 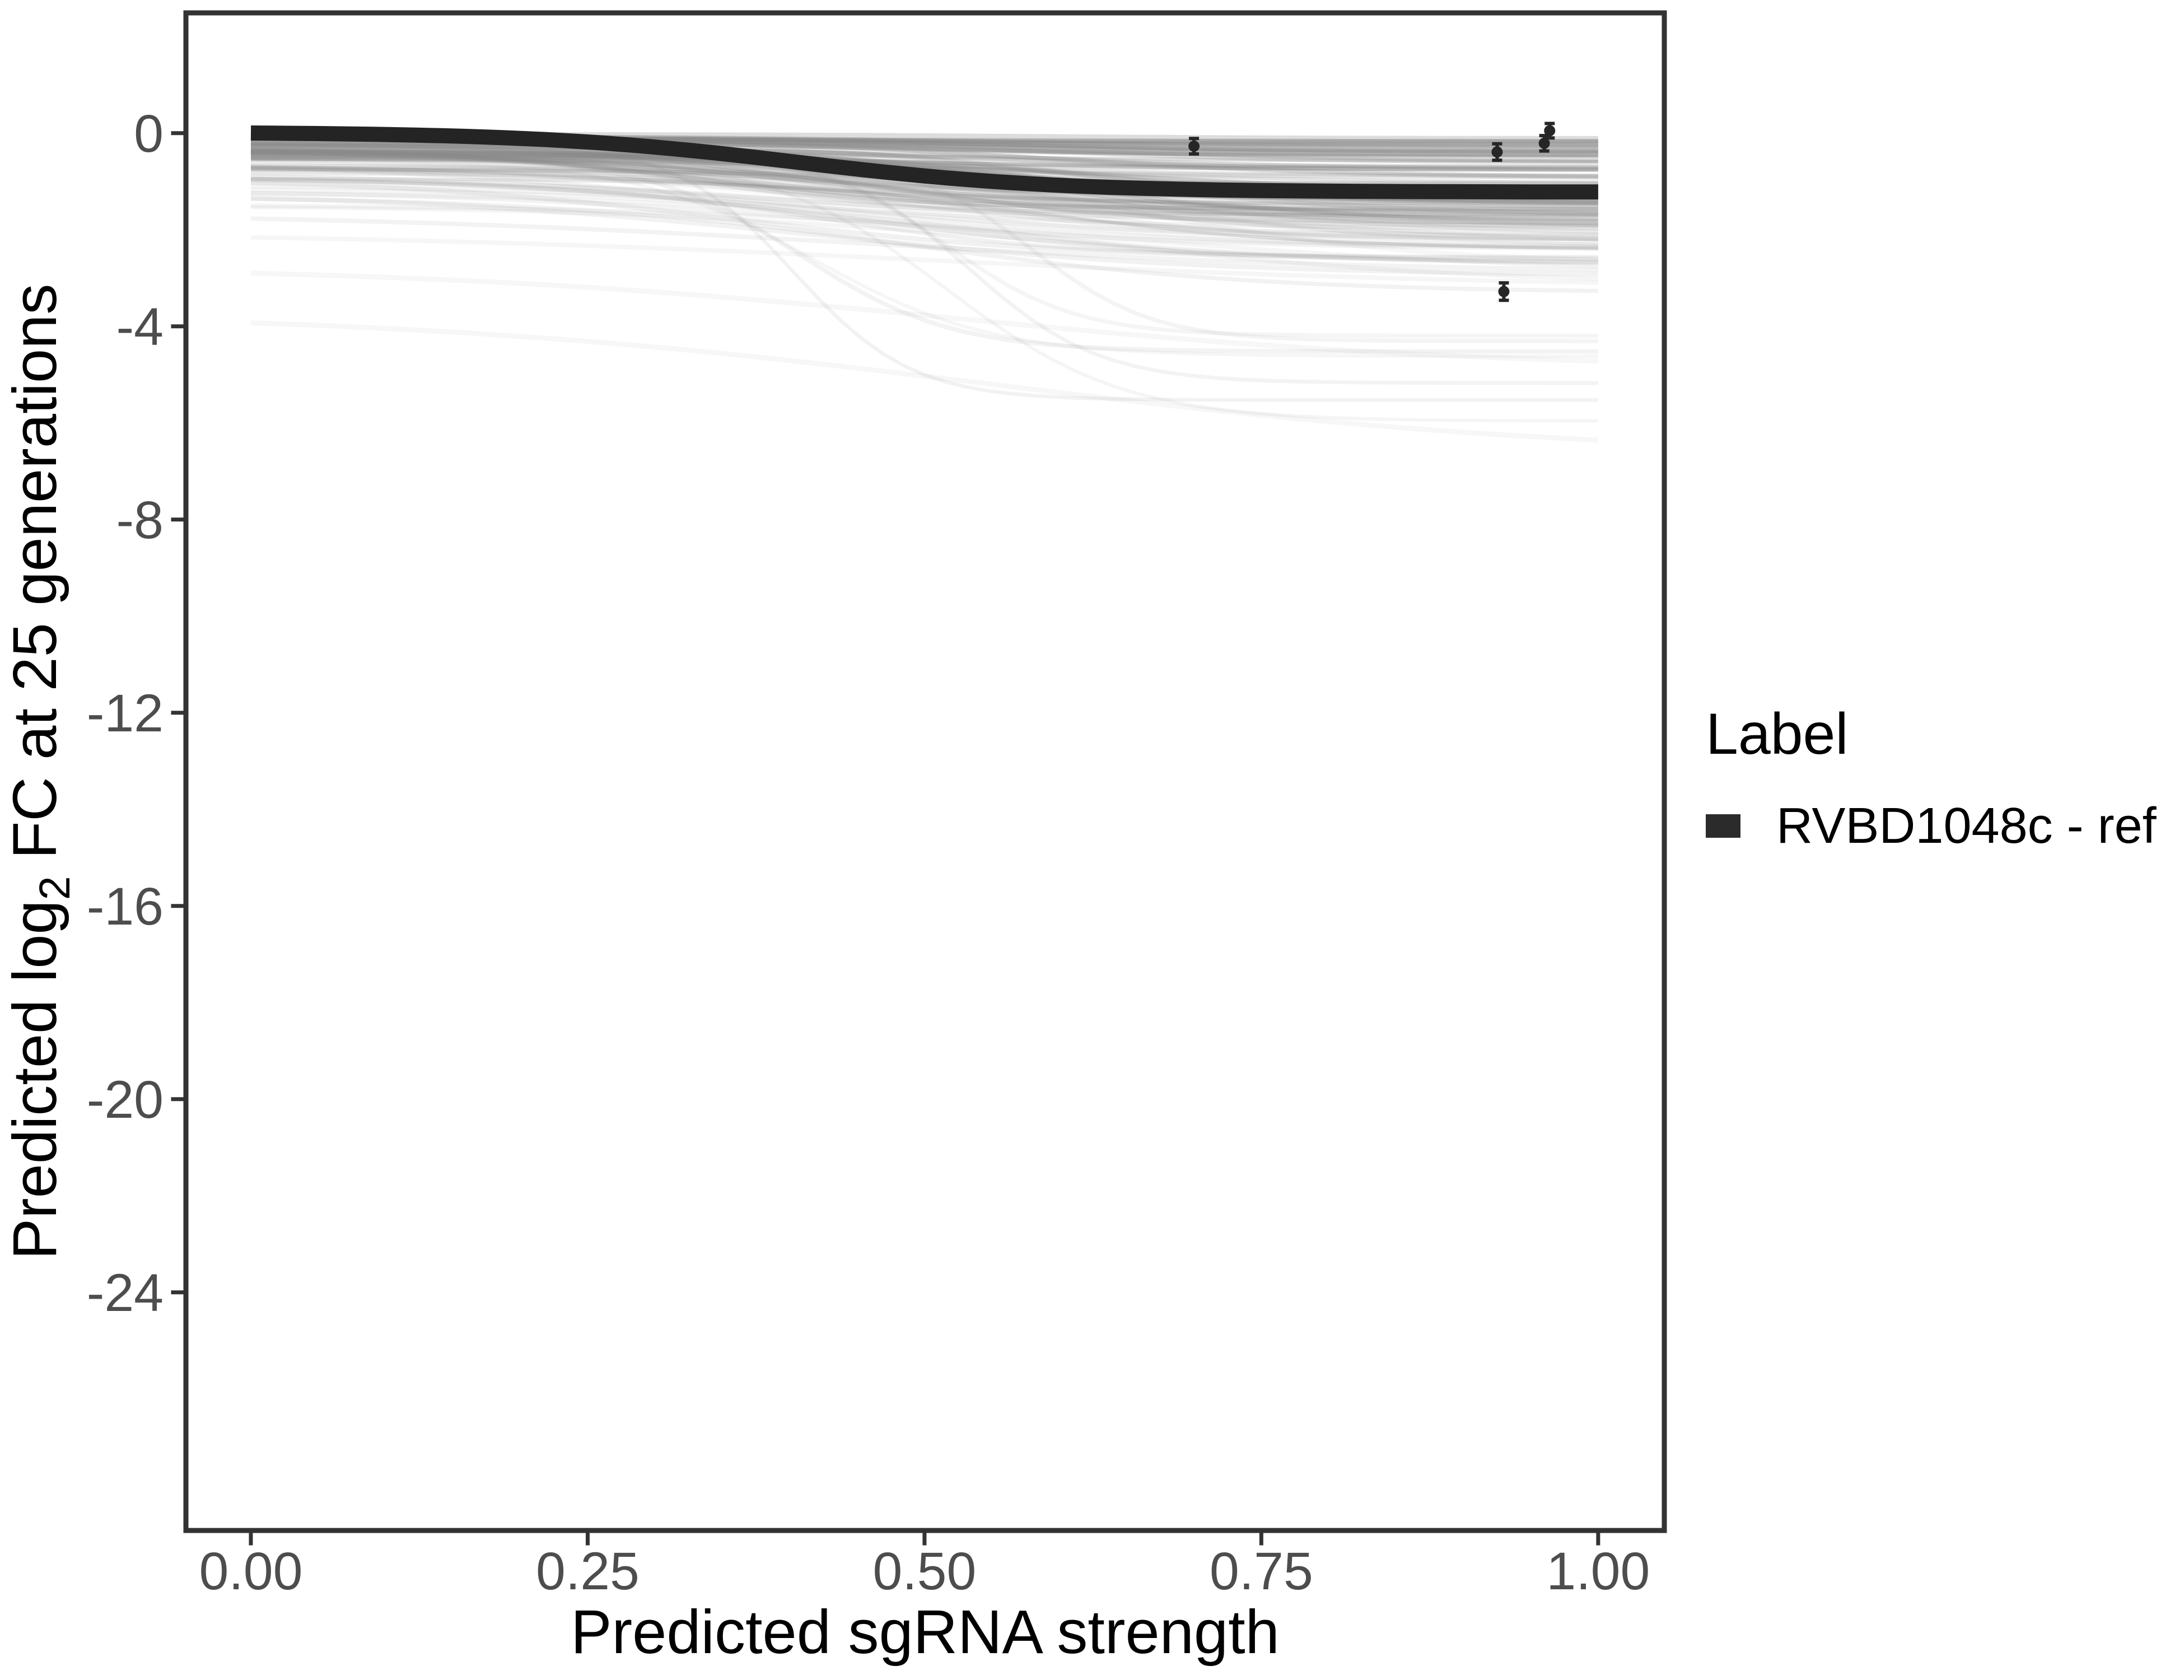 I want to click on x-tick-label: 1.00, so click(x=1598, y=1572).